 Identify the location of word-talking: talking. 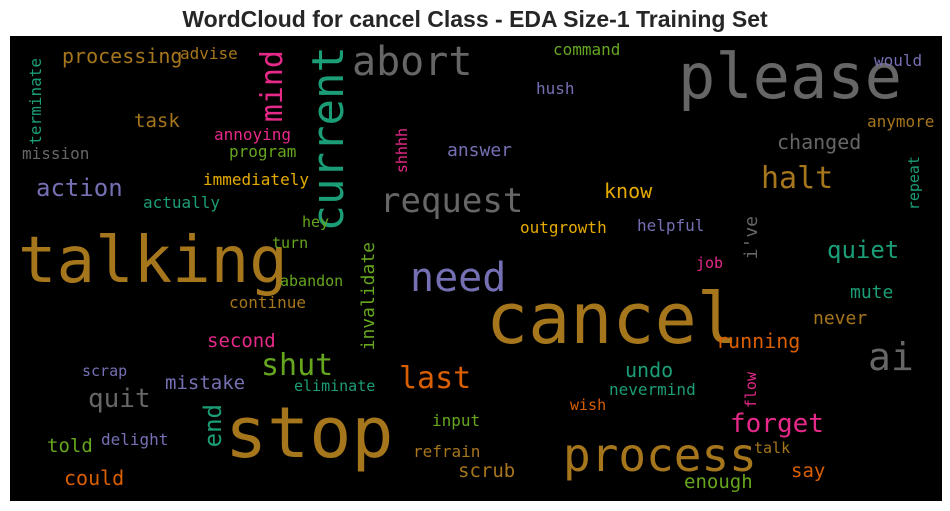
(153, 261).